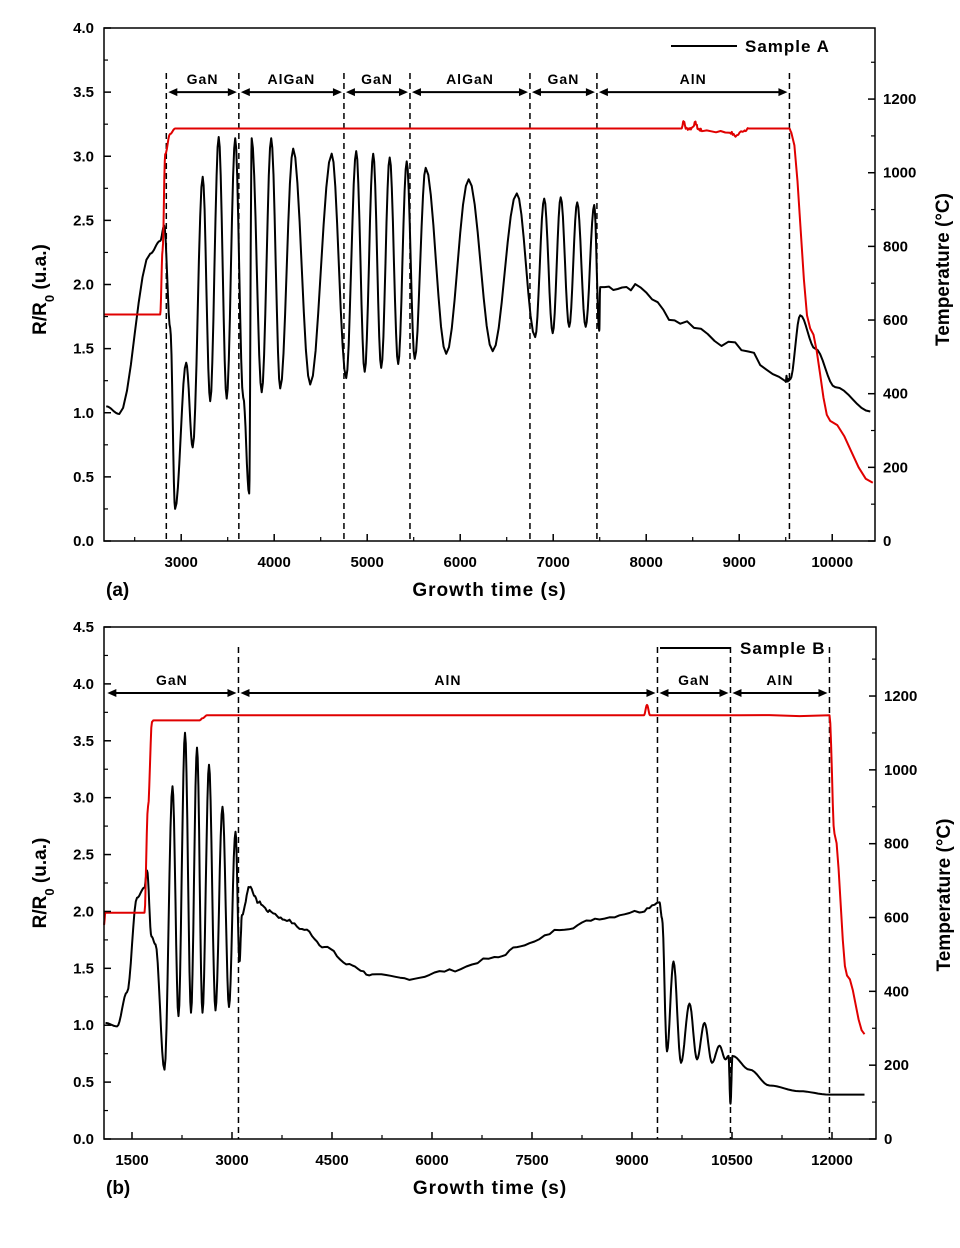  Describe the element at coordinates (131, 1160) in the screenshot. I see `x-tick-label: 1500` at that location.